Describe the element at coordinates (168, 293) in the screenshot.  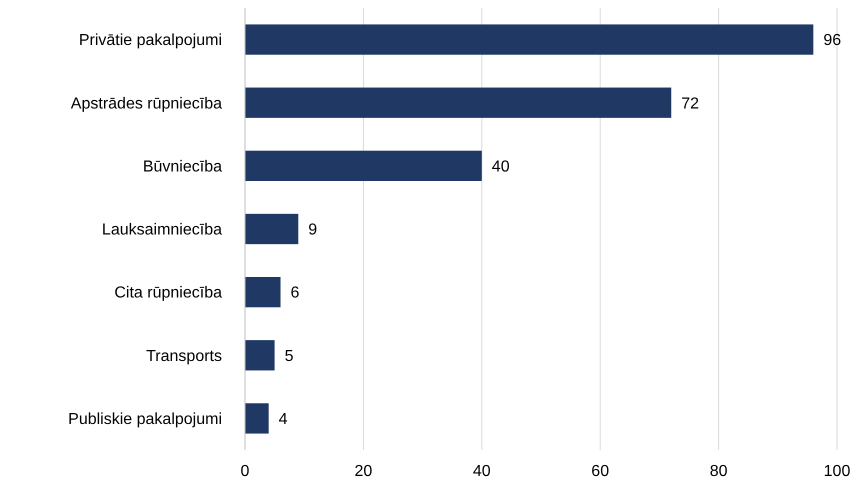
I see `y-tick-label: Cita rūpniecība` at that location.